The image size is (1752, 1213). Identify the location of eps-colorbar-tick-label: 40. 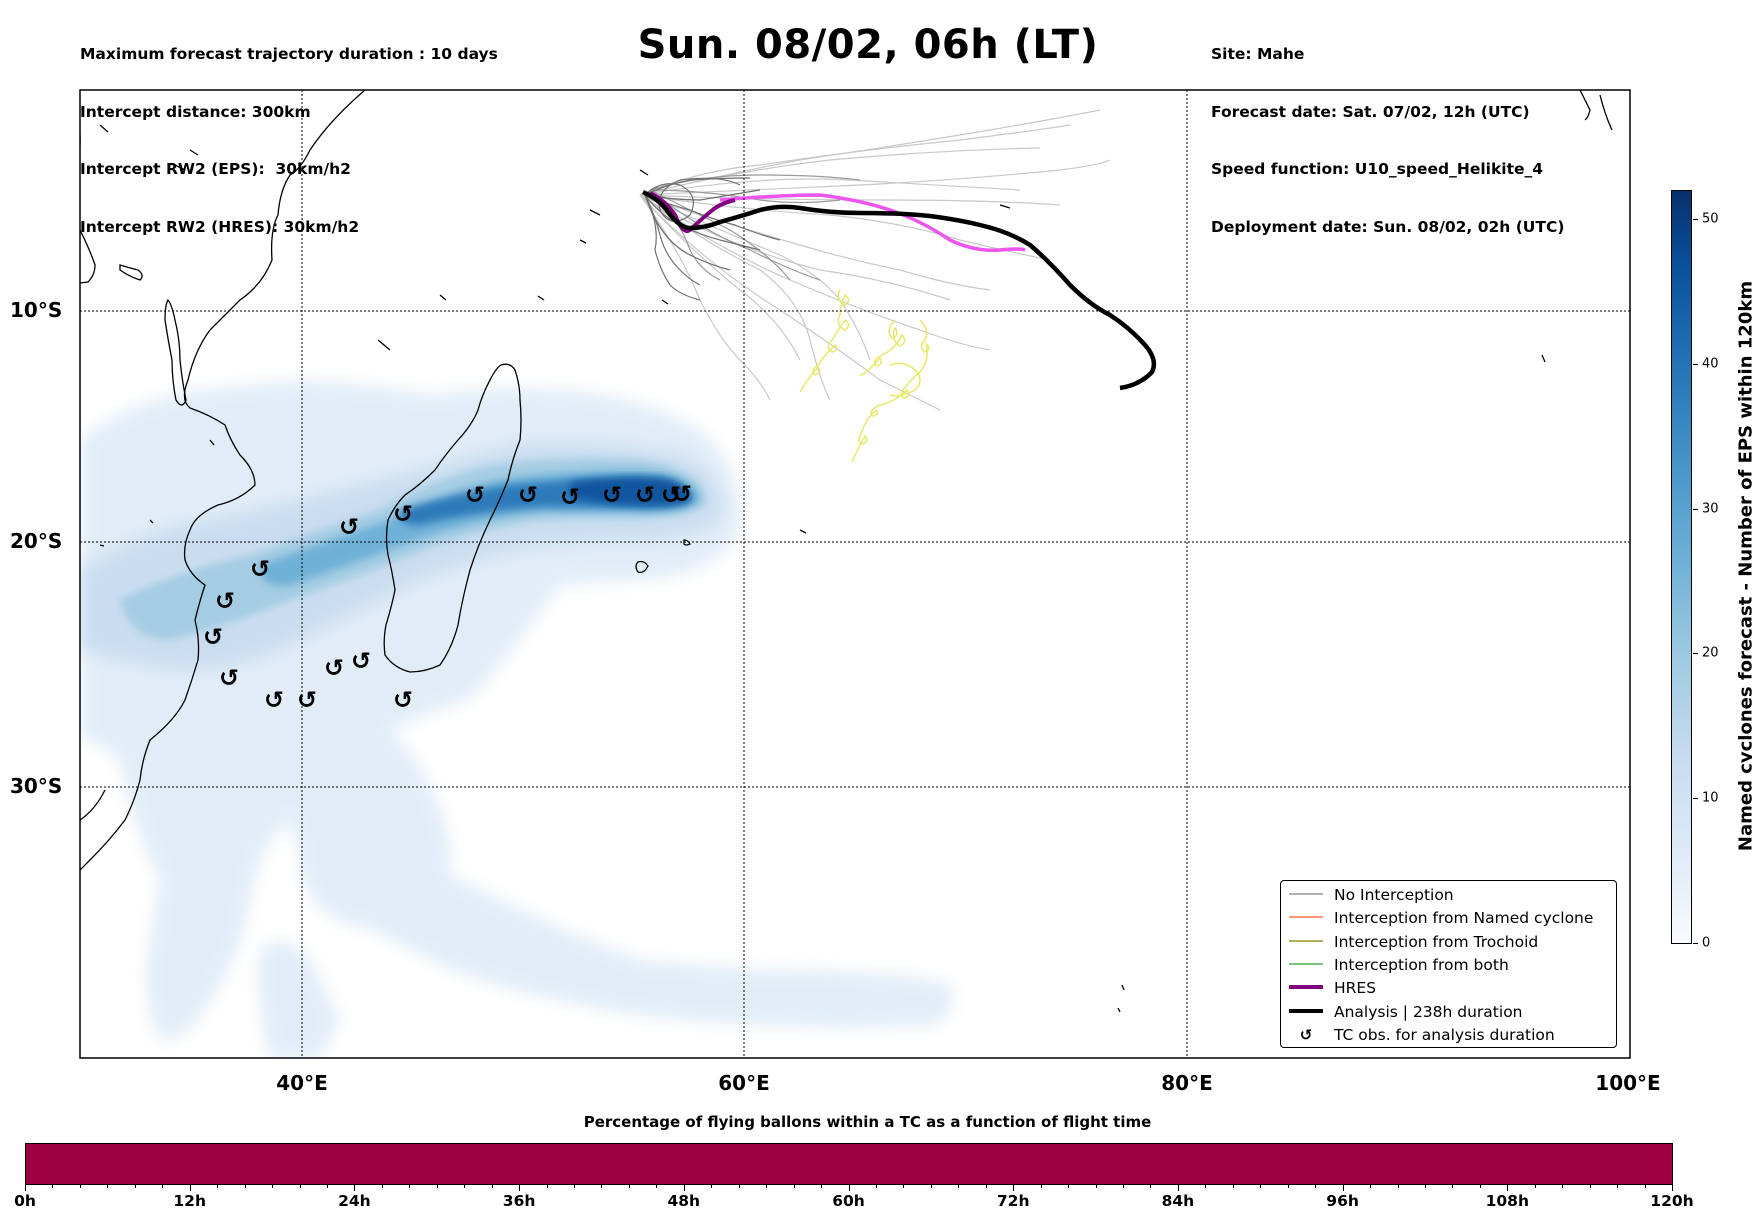
(1710, 364).